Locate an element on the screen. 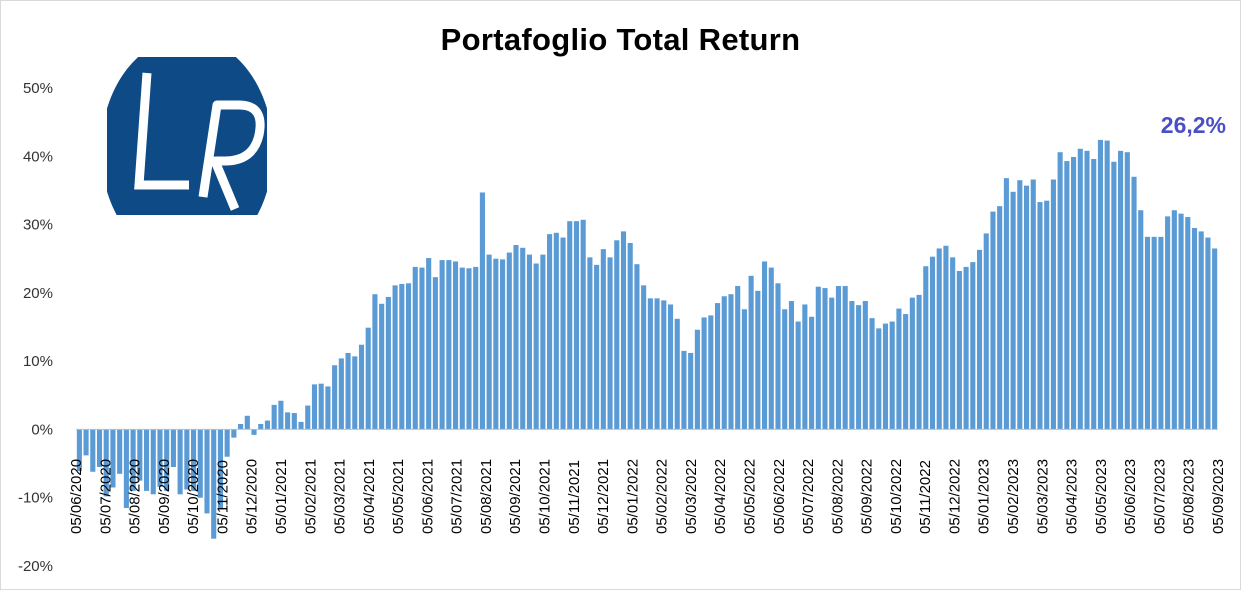 The height and width of the screenshot is (590, 1241). x-tick-label: 05/07/2022 is located at coordinates (808, 496).